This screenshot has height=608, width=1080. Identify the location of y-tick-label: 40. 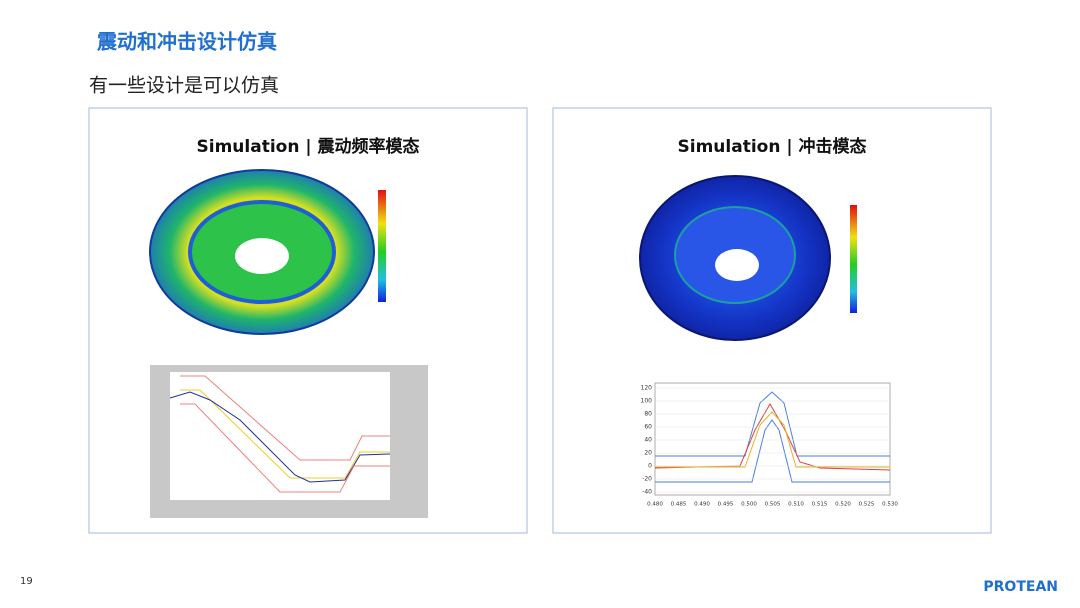
(648, 440).